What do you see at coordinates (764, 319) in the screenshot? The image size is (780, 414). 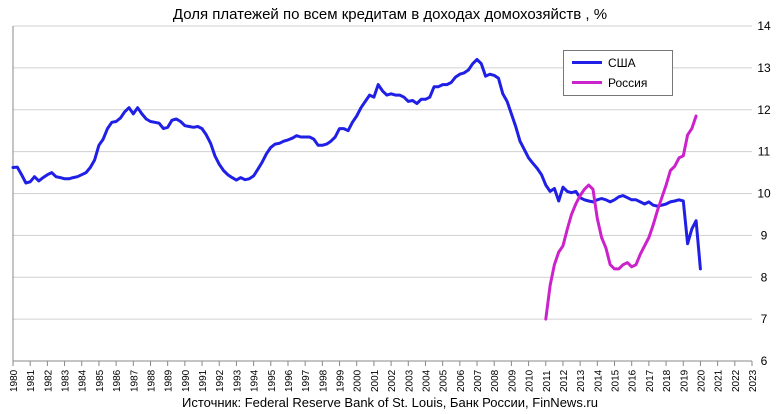 I see `y-tick-label: 7` at bounding box center [764, 319].